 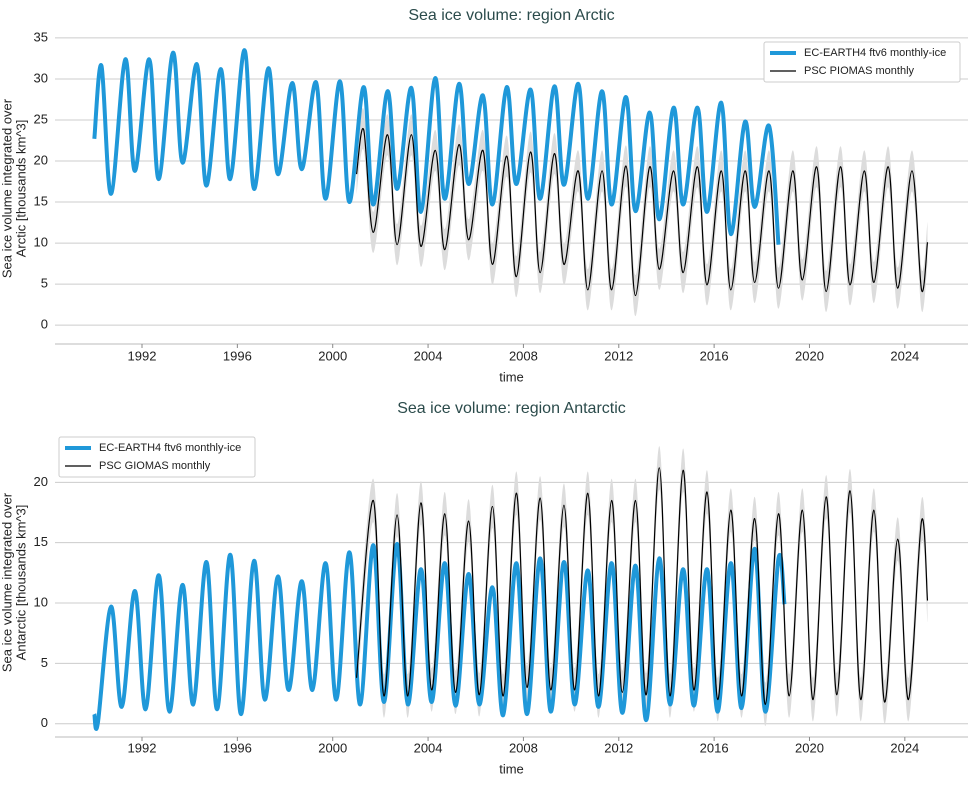 I want to click on legend-label: PSC GIOMAS monthly, so click(x=155, y=466).